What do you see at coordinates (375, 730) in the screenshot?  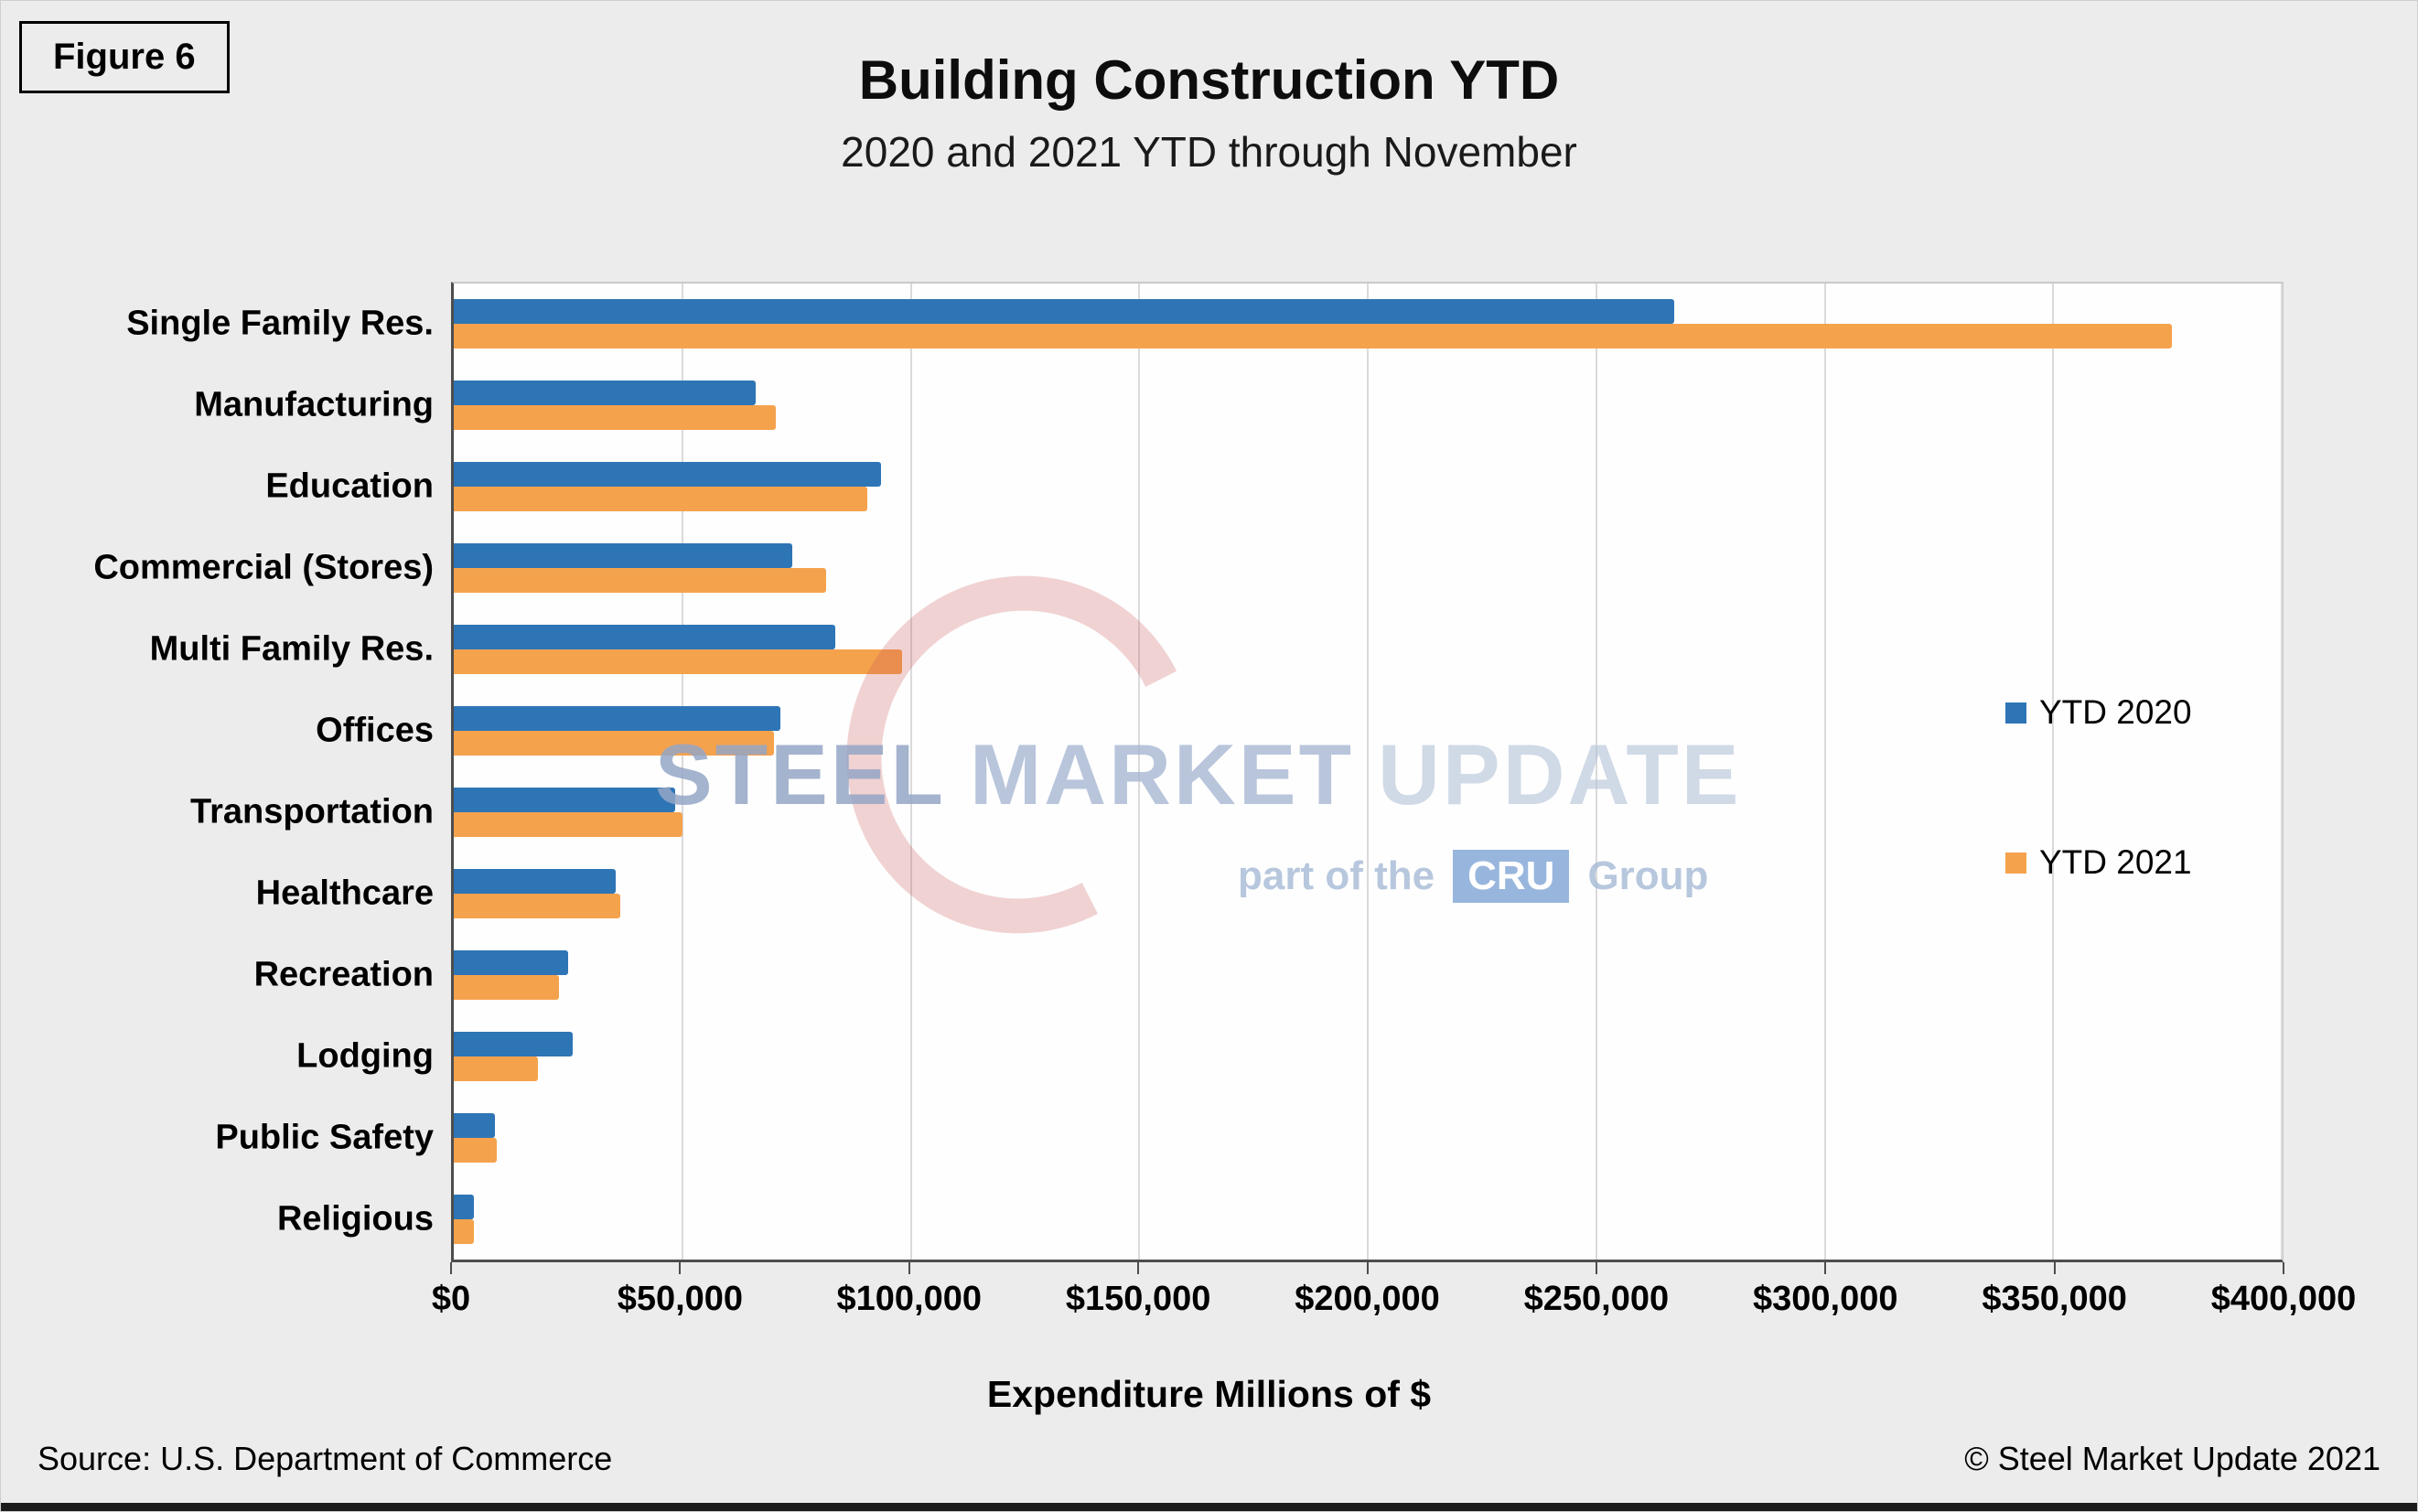 I see `category-label: Offices` at bounding box center [375, 730].